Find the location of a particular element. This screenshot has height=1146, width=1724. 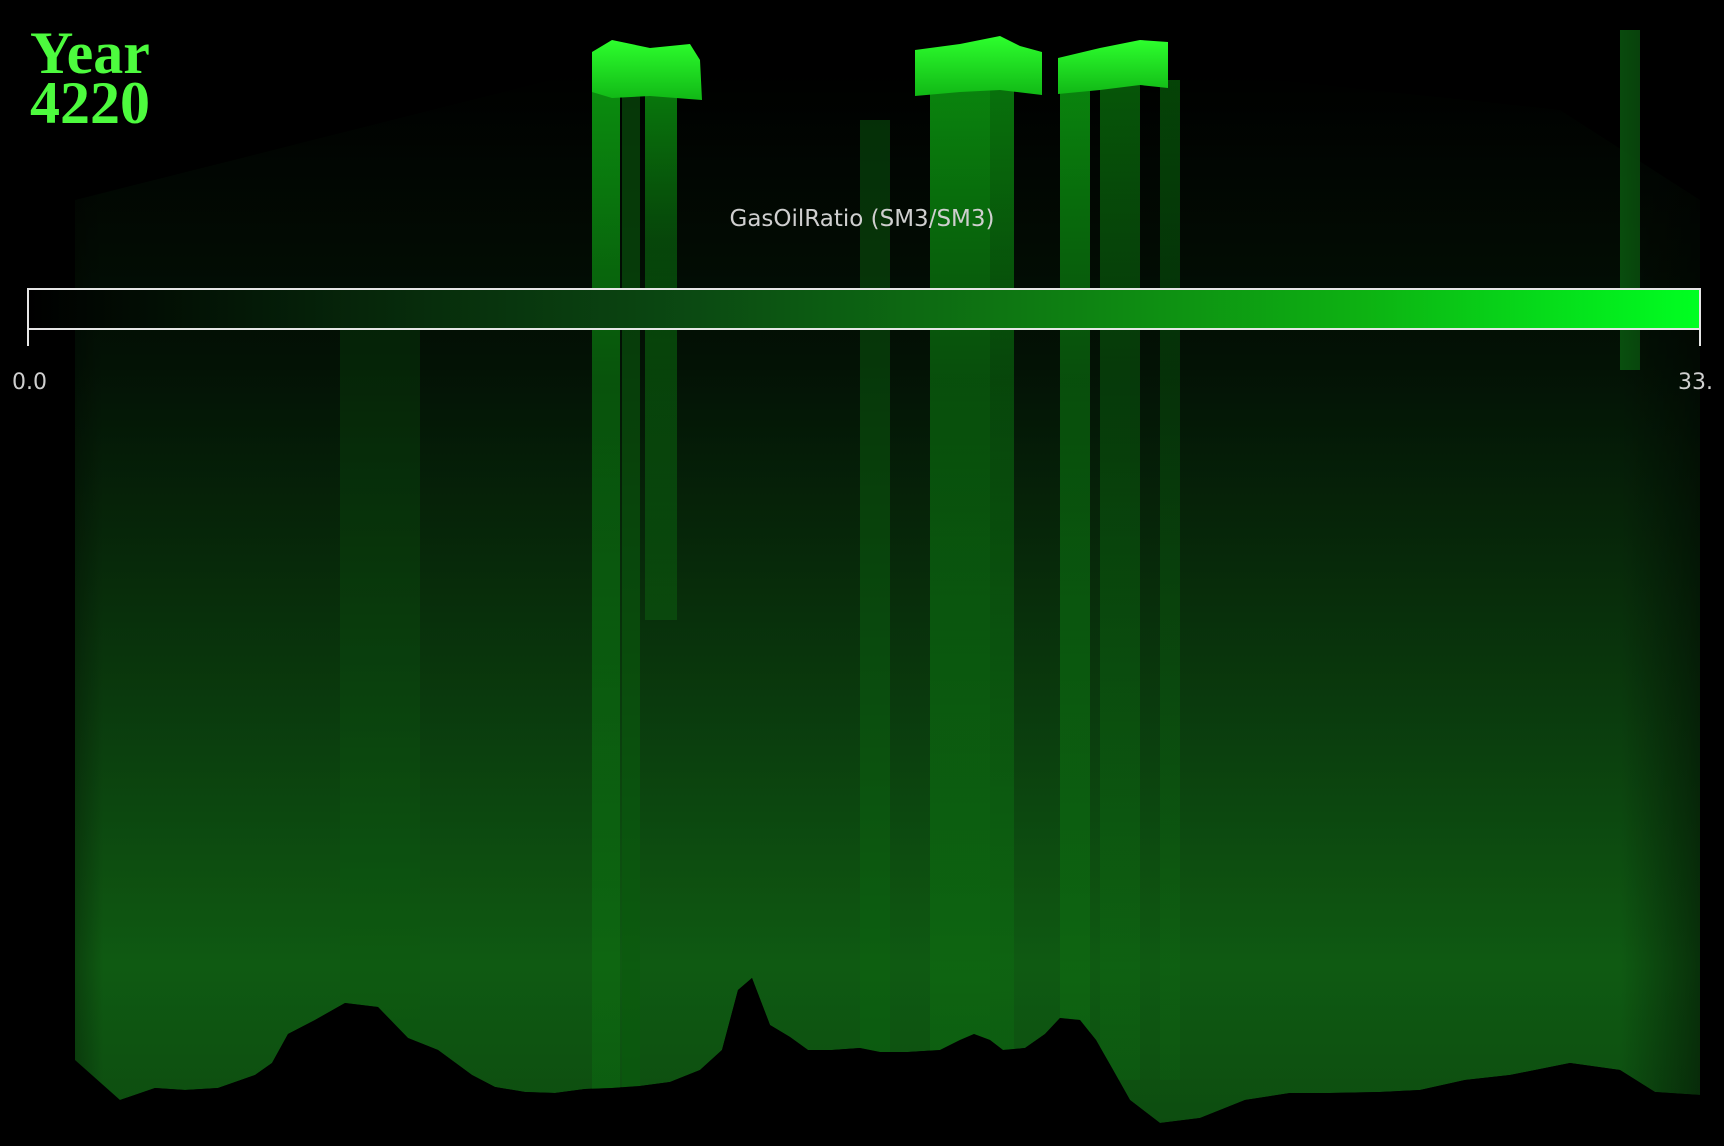

legend-title: GasOilRatio (SM3/SM3) is located at coordinates (862, 219).